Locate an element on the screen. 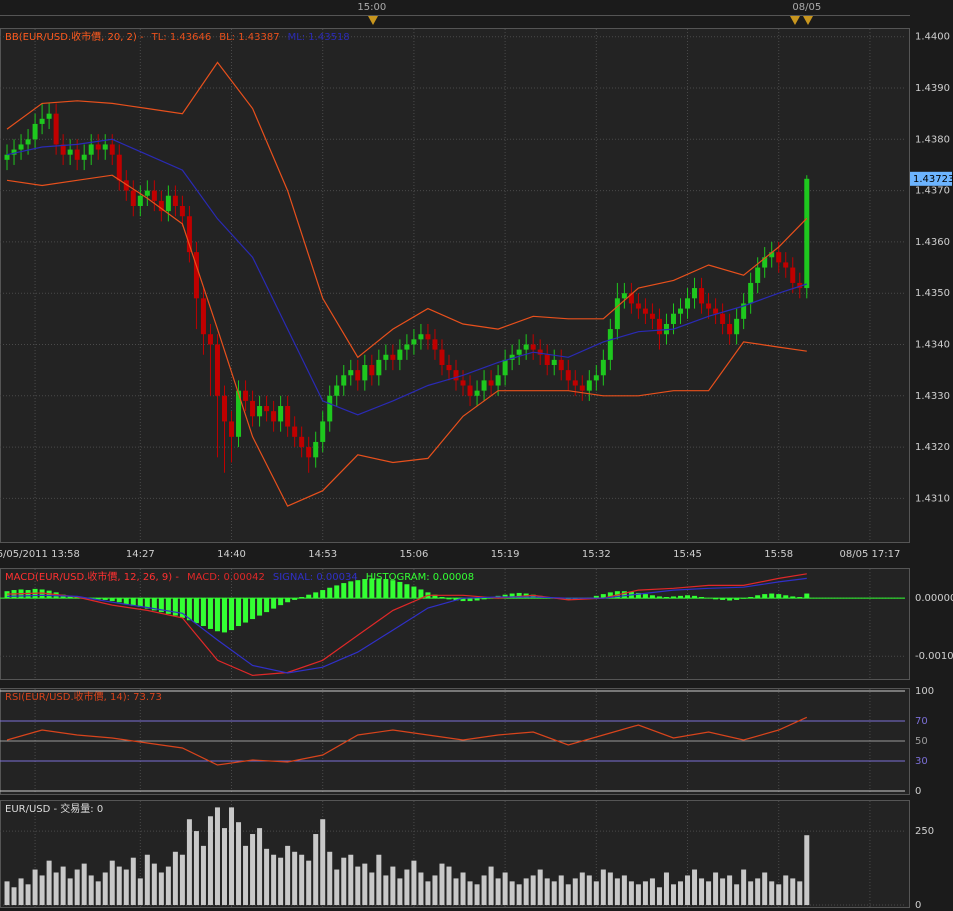 This screenshot has height=911, width=953. y-tick-label: 1.4320 is located at coordinates (932, 447).